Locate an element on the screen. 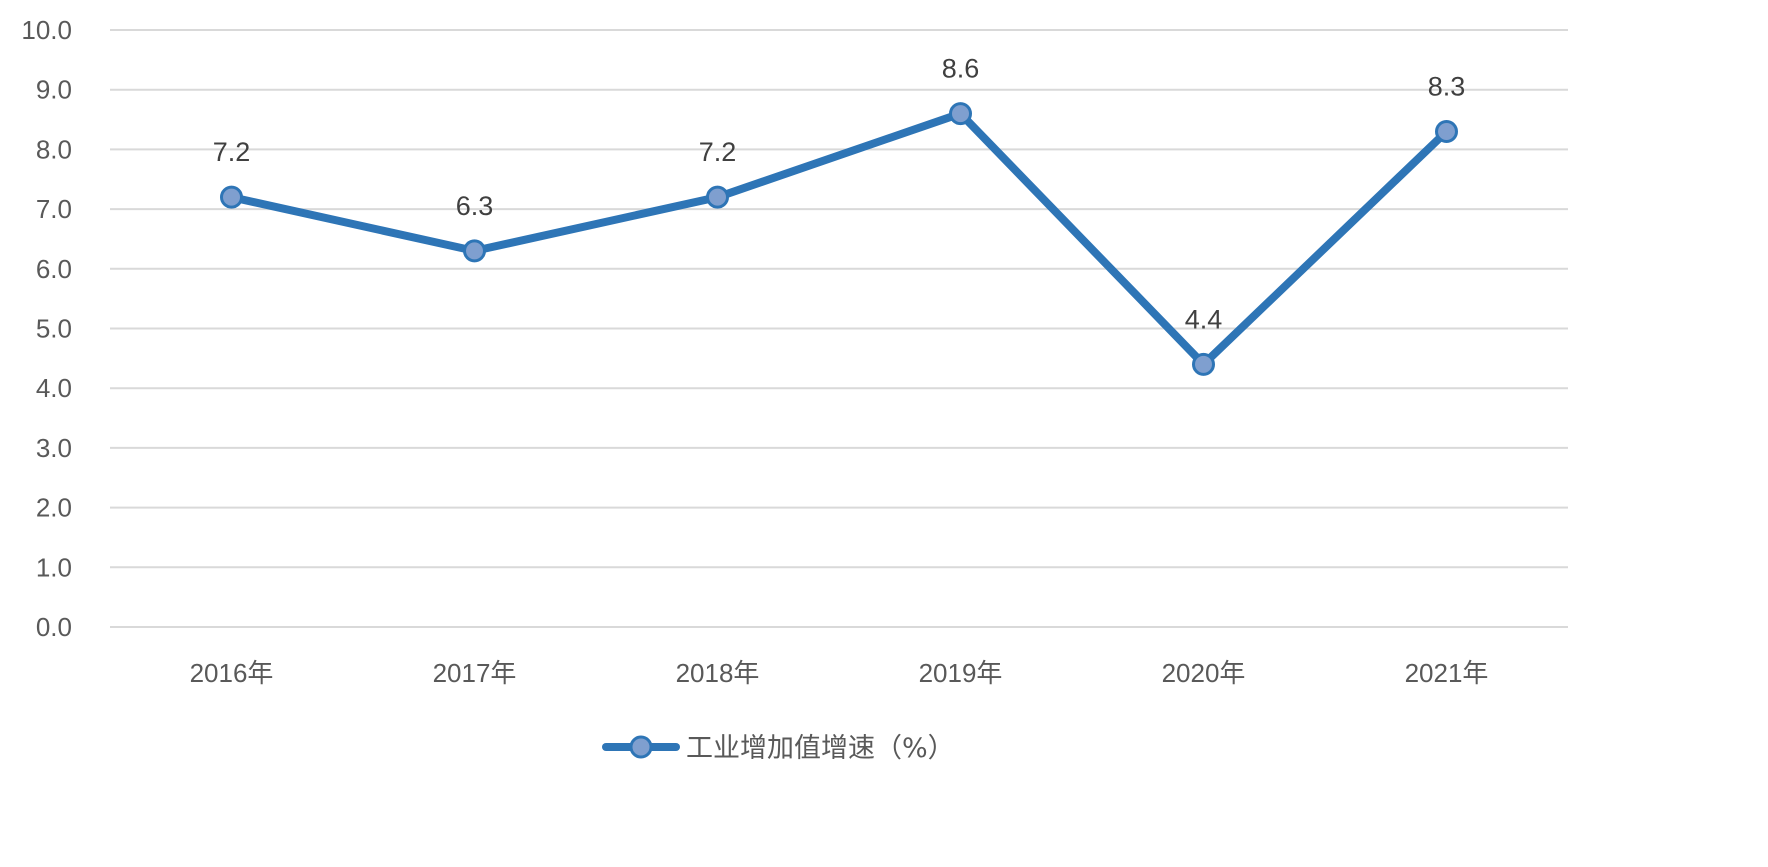  x-tick-label: 2016年 is located at coordinates (232, 673).